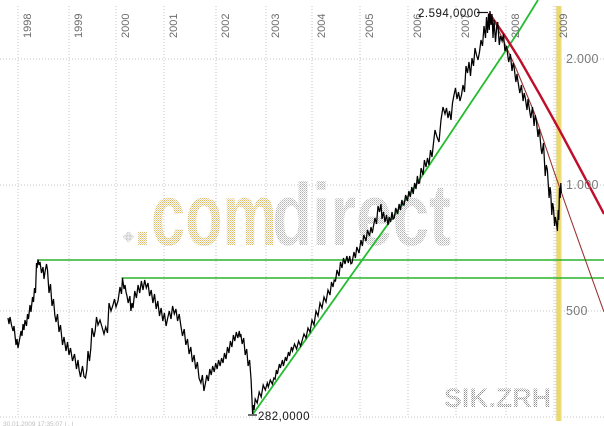 This screenshot has width=604, height=426. What do you see at coordinates (205, 214) in the screenshot?
I see `svg-text: .com` at bounding box center [205, 214].